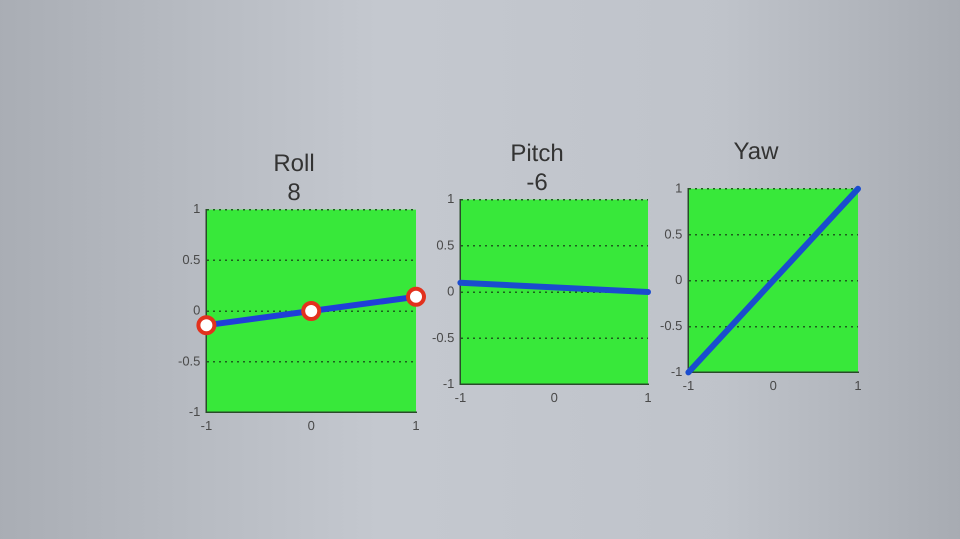 The height and width of the screenshot is (539, 960). I want to click on chart-title: Pitch, so click(537, 154).